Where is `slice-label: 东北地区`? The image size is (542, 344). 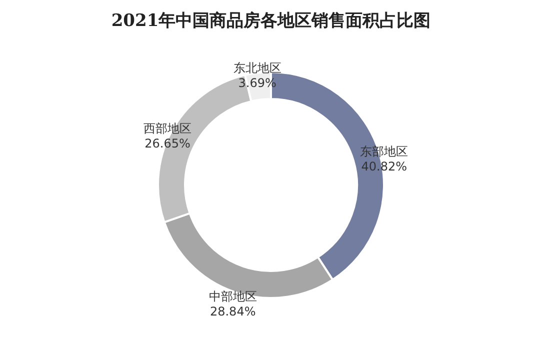 slice-label: 东北地区 is located at coordinates (257, 67).